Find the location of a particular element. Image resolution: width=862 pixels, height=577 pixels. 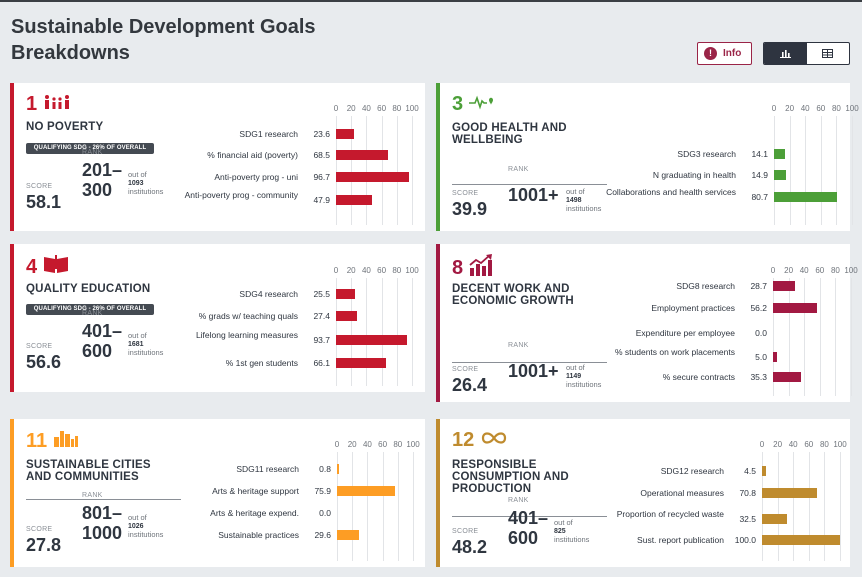

total-institutions: 825 is located at coordinates (560, 531).